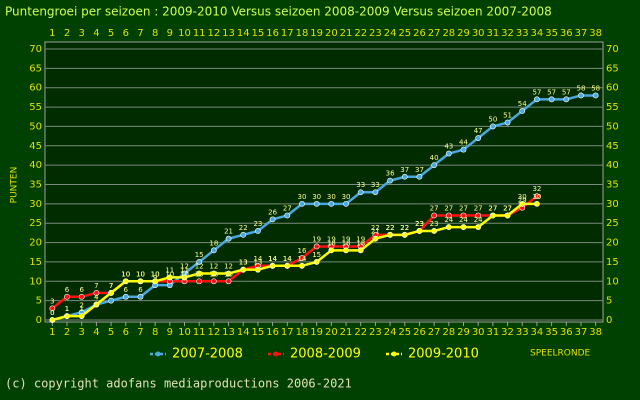  Describe the element at coordinates (316, 33) in the screenshot. I see `x-tick-label-top: 19` at that location.